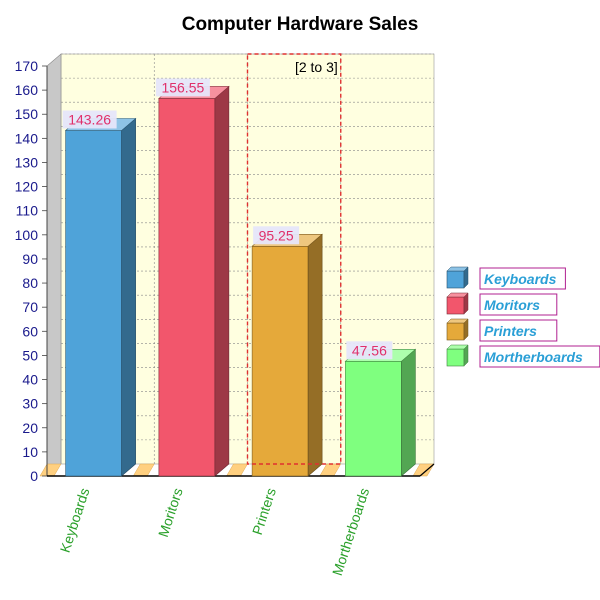  What do you see at coordinates (170, 512) in the screenshot?
I see `x-tick-label: Moritors` at bounding box center [170, 512].